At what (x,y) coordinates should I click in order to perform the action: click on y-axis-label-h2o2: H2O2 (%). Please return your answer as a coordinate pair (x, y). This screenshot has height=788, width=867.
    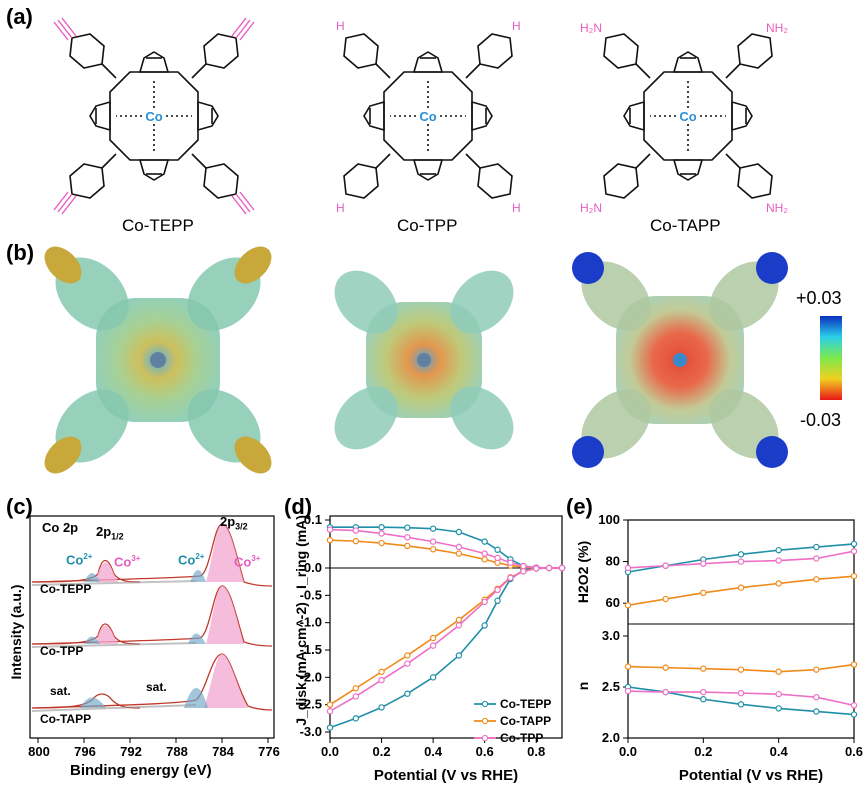
    Looking at the image, I should click on (583, 572).